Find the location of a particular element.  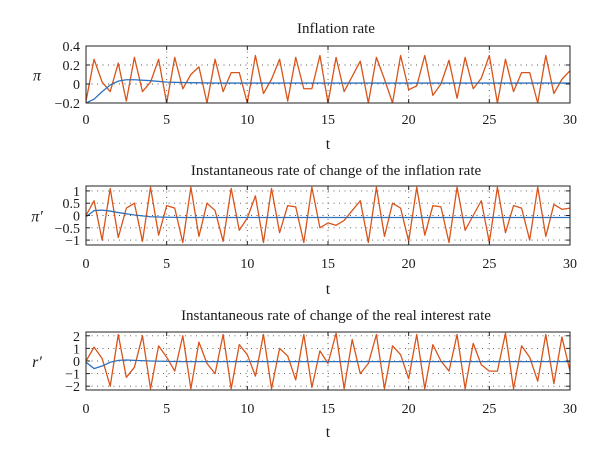

y-tick-label: −0.5 is located at coordinates (67, 229).